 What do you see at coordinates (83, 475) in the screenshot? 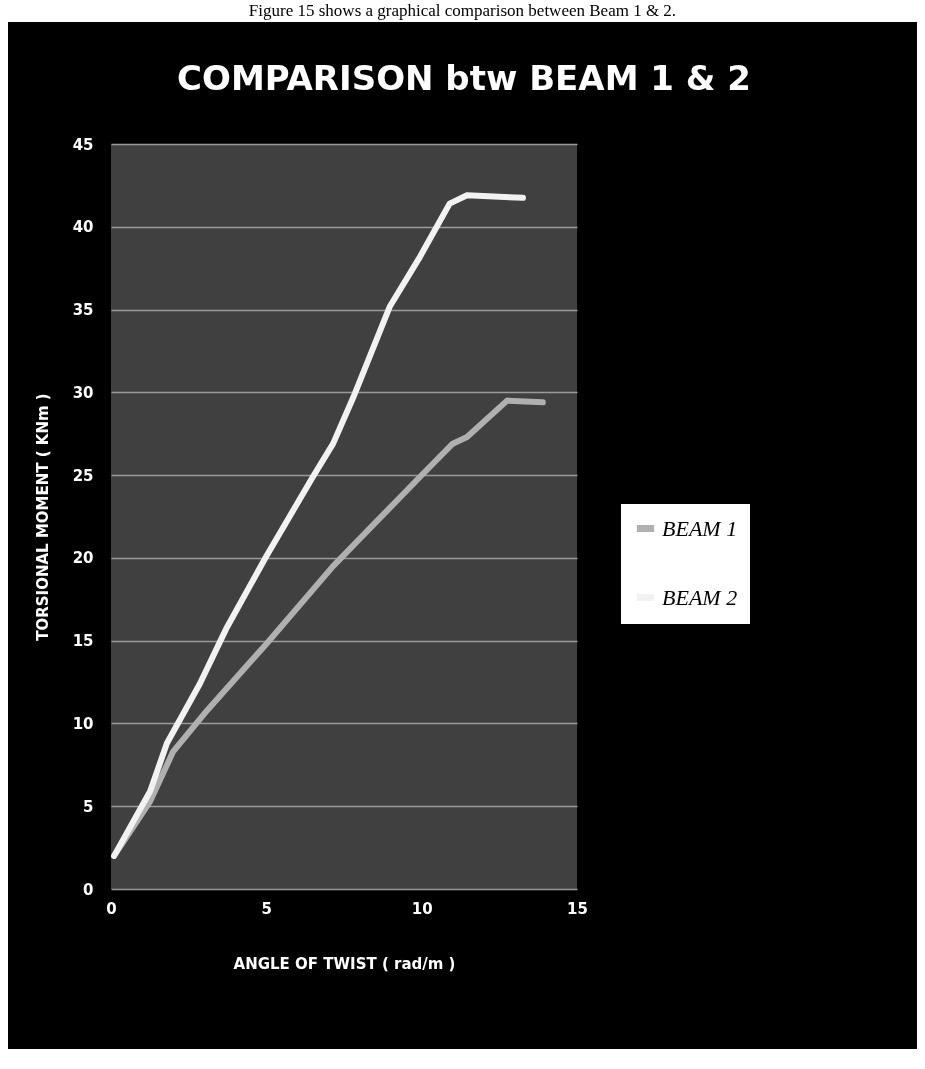
I see `y-tick-label: 25` at bounding box center [83, 475].